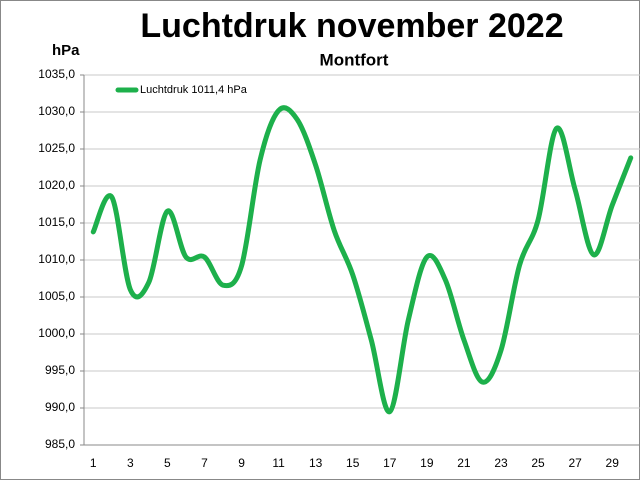 This screenshot has height=480, width=640. I want to click on x-tick-label: 17, so click(390, 463).